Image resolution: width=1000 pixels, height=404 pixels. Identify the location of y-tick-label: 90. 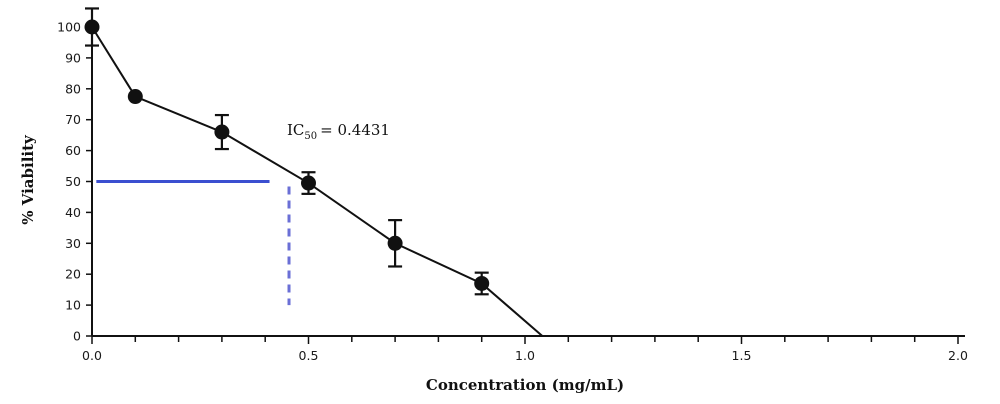
(73, 57).